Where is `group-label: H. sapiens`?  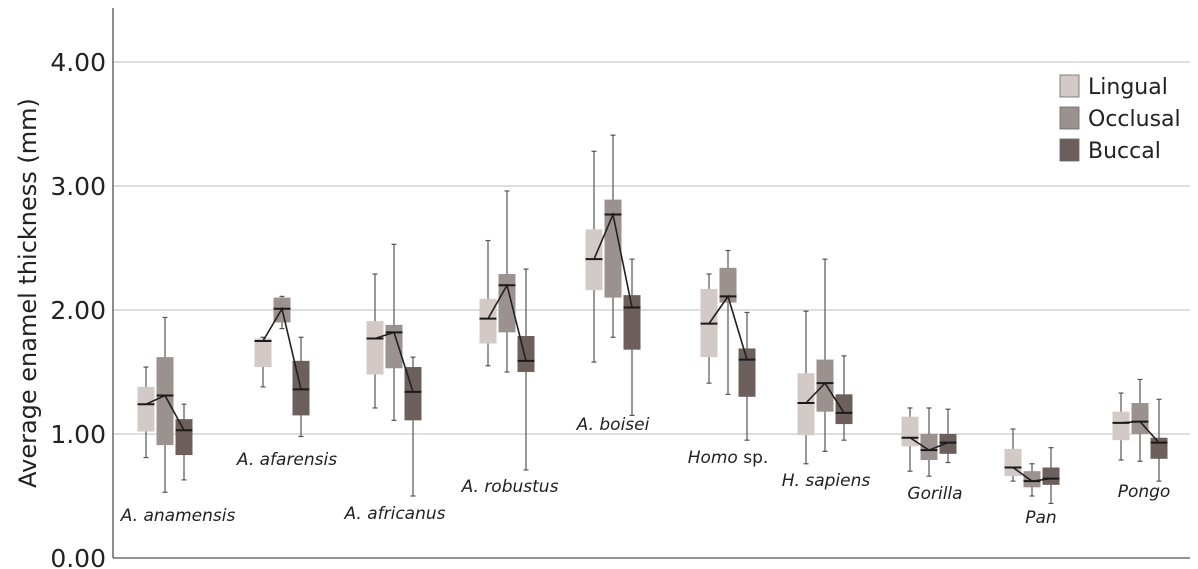
group-label: H. sapiens is located at coordinates (826, 481).